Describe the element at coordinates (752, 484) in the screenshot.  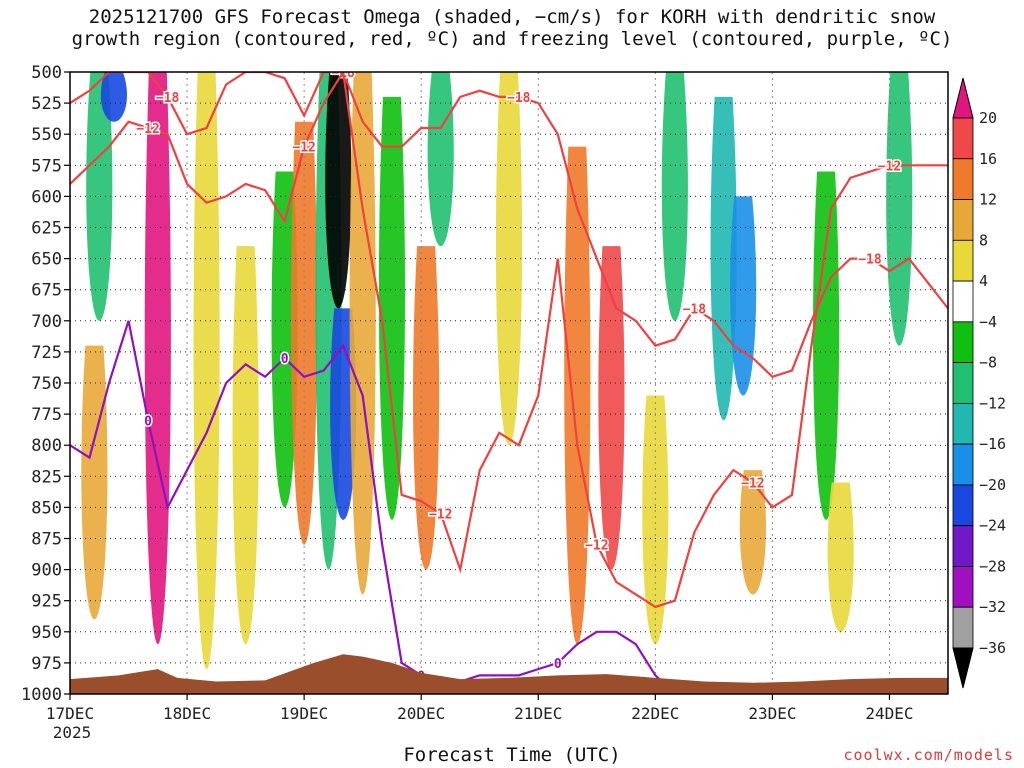
I see `contour-label-dgz-lower-4: −12` at that location.